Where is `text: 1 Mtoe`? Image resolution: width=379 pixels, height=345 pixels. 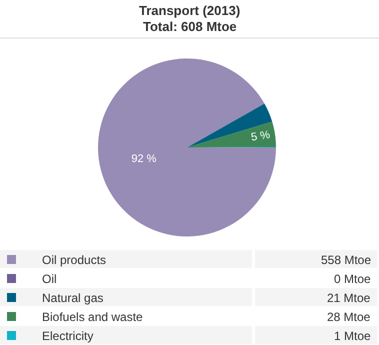
text: 1 Mtoe is located at coordinates (353, 336).